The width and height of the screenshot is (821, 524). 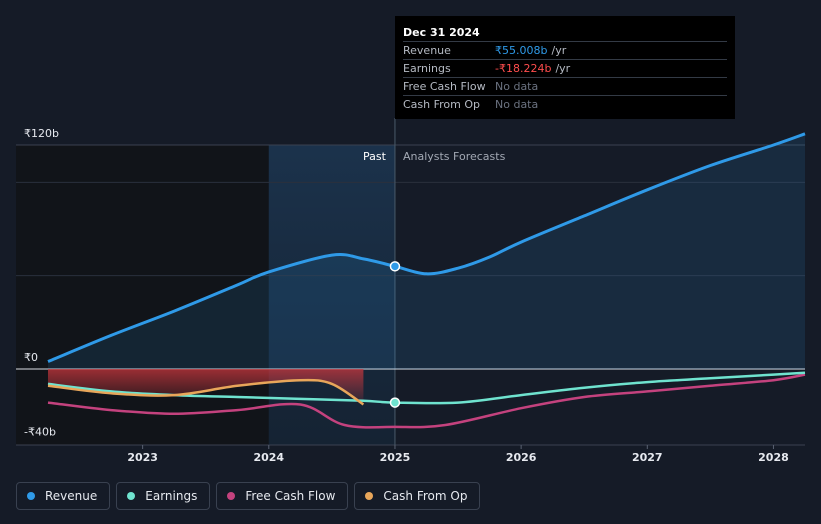 I want to click on legend-item-revenue: Revenue, so click(x=63, y=496).